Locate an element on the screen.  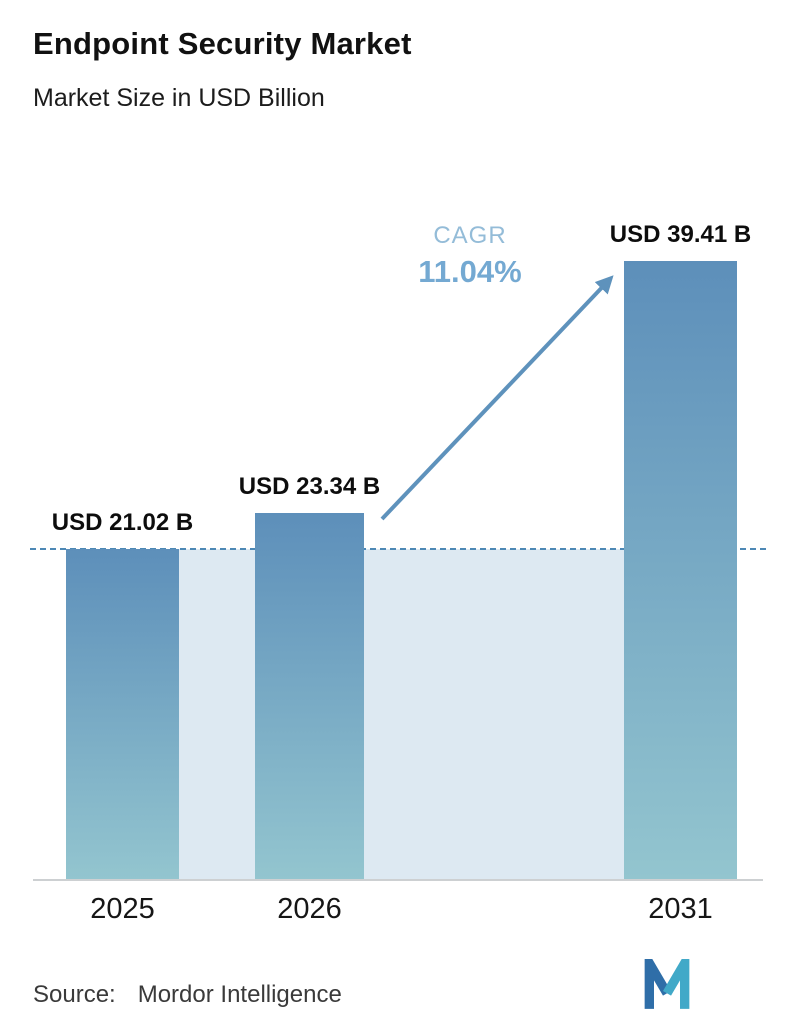
x-label-2025: 2025 is located at coordinates (122, 909).